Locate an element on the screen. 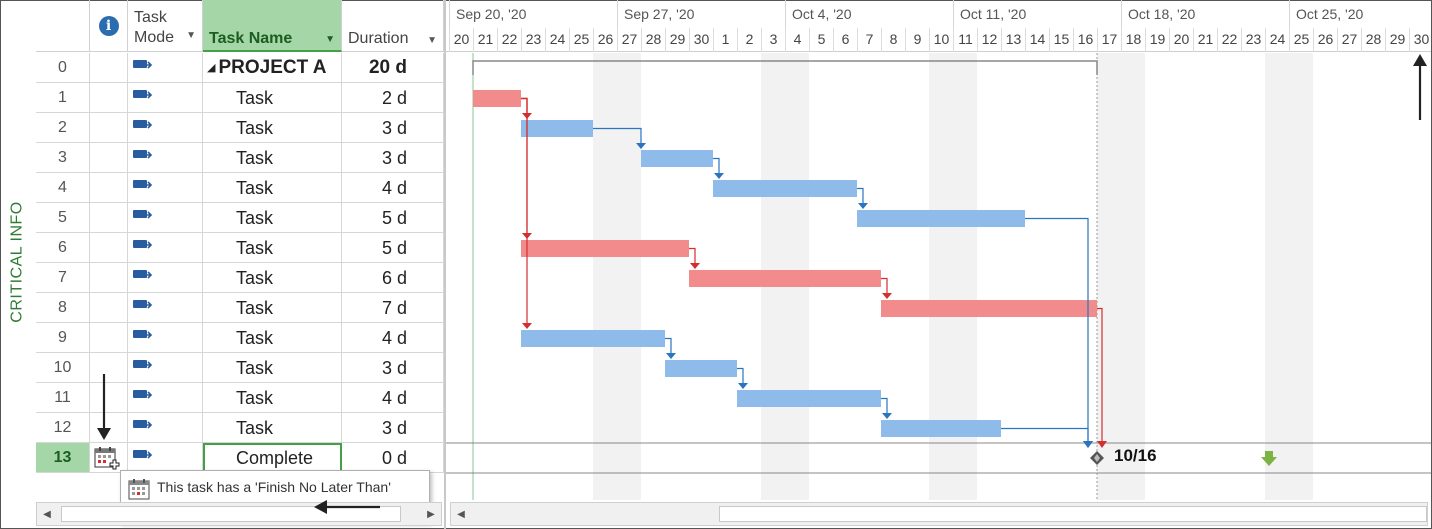 This screenshot has width=1432, height=529. table-row: 5 Task 5 d is located at coordinates (240, 218).